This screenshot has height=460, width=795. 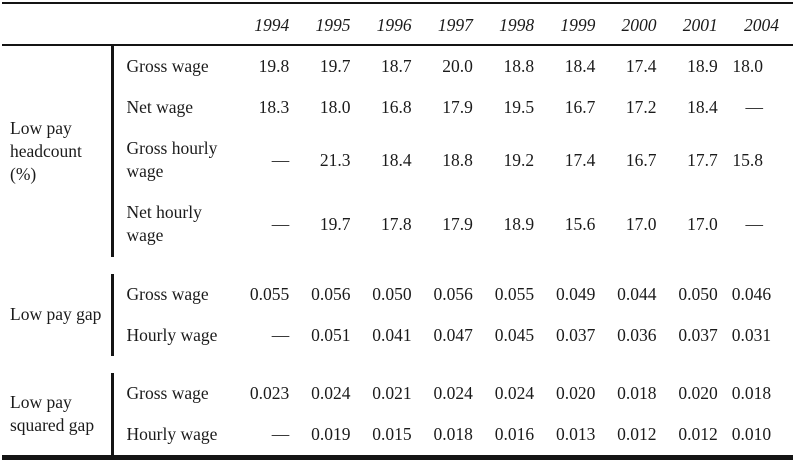 What do you see at coordinates (396, 66) in the screenshot?
I see `value-cell: 18.7` at bounding box center [396, 66].